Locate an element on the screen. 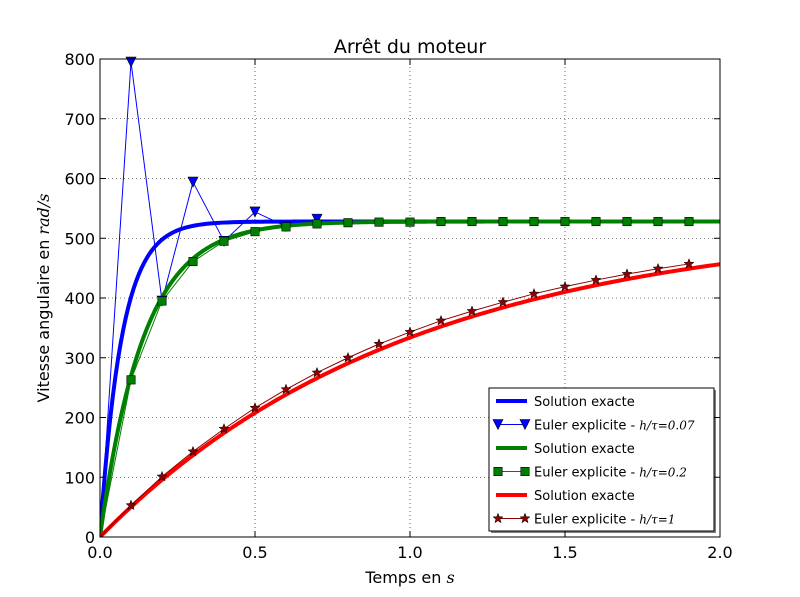  y-tick-label: 100 is located at coordinates (79, 477).